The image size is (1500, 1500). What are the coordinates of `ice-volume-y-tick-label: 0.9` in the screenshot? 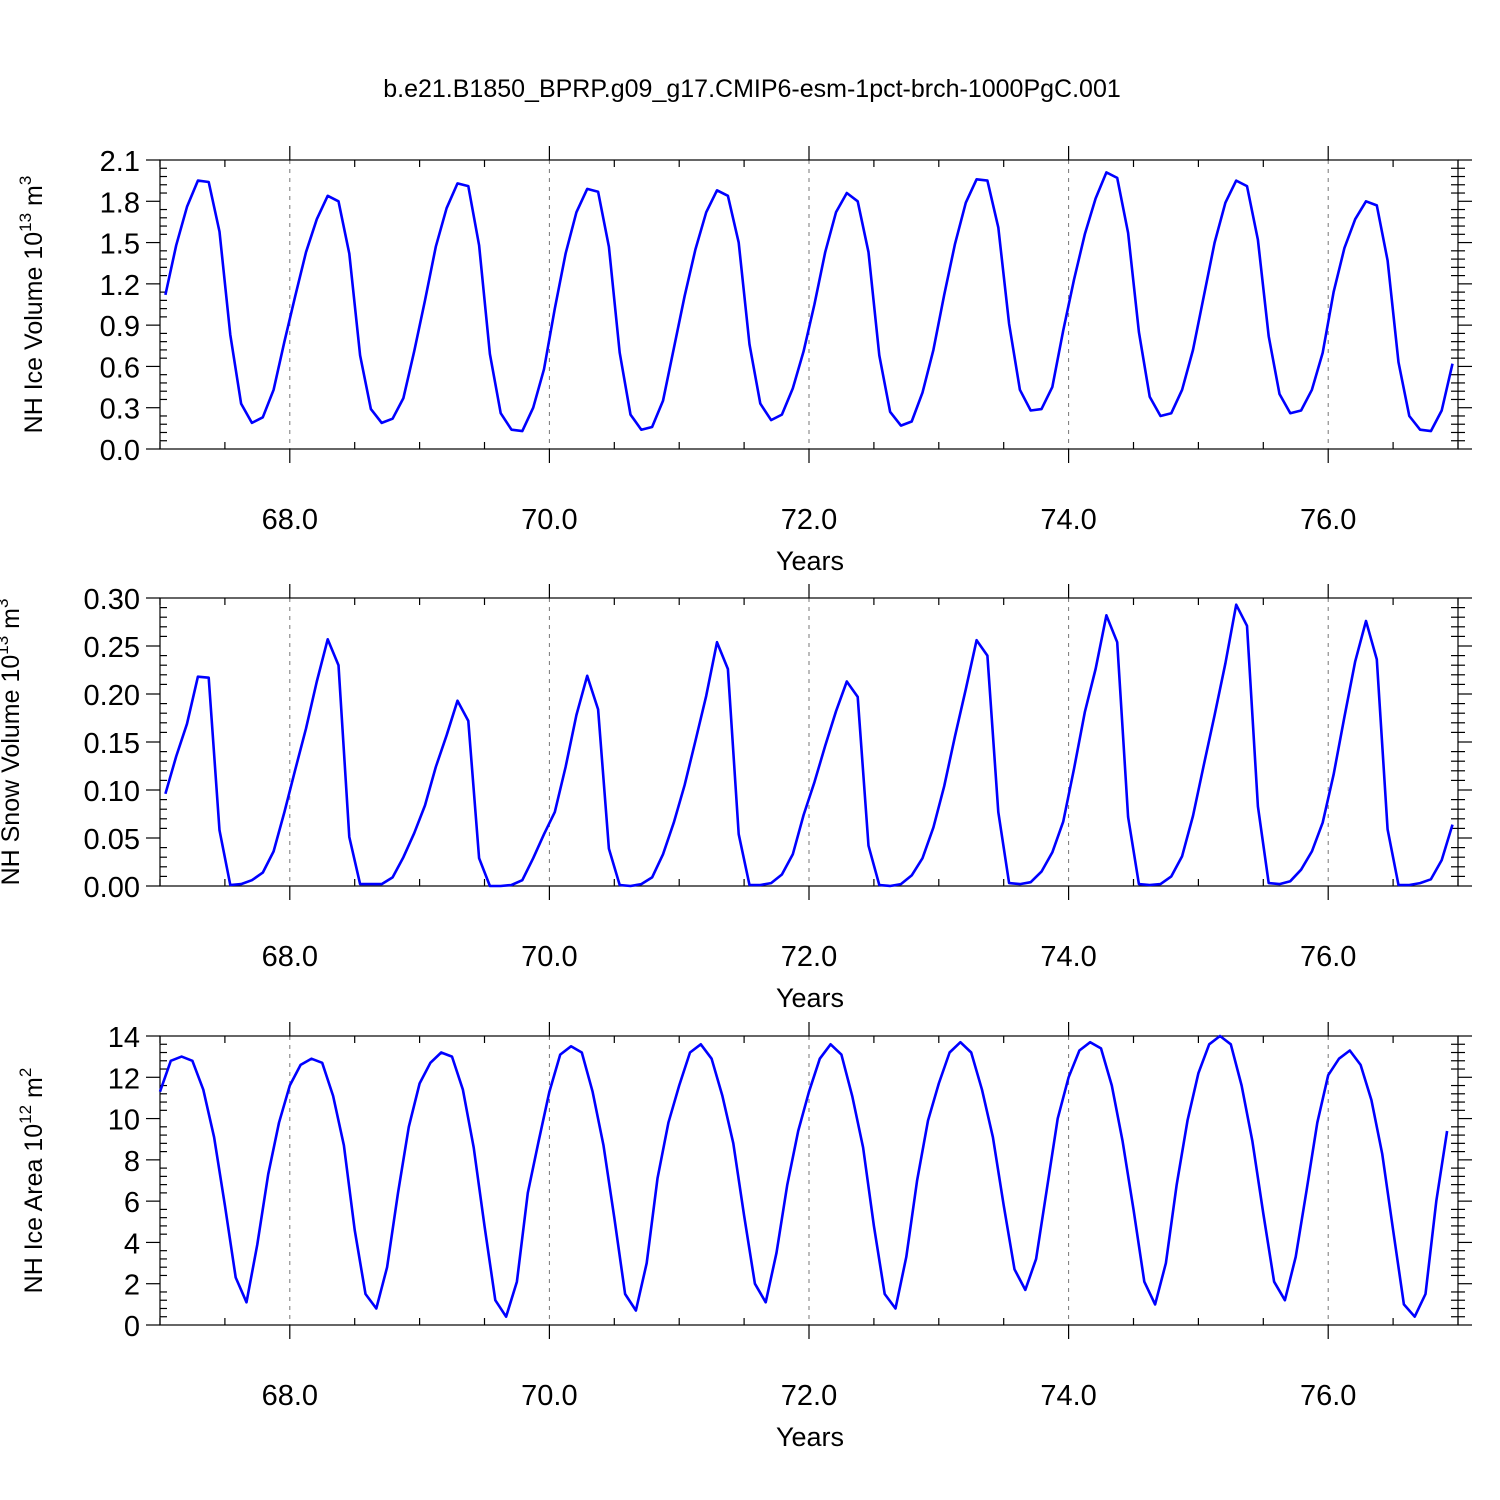 It's located at (120, 327).